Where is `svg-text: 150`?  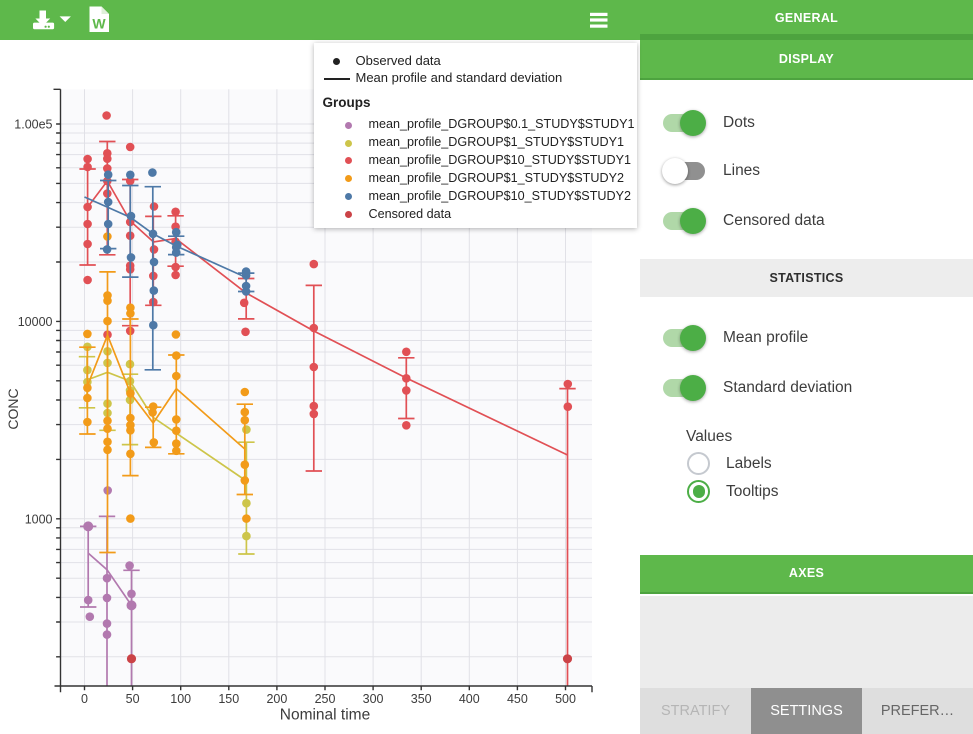 svg-text: 150 is located at coordinates (228, 699).